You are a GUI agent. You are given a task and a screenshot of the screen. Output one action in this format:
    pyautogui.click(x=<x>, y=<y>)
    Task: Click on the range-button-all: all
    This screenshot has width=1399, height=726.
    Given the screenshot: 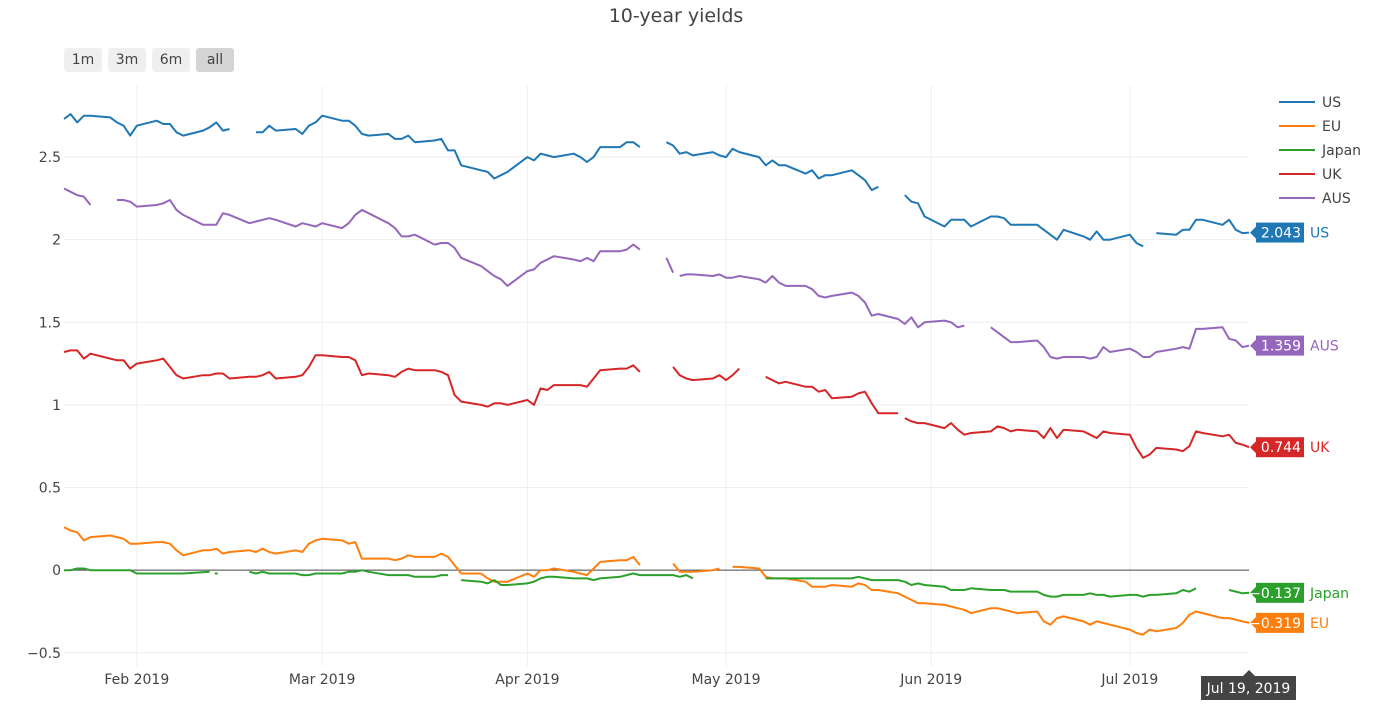 What is the action you would take?
    pyautogui.click(x=215, y=60)
    